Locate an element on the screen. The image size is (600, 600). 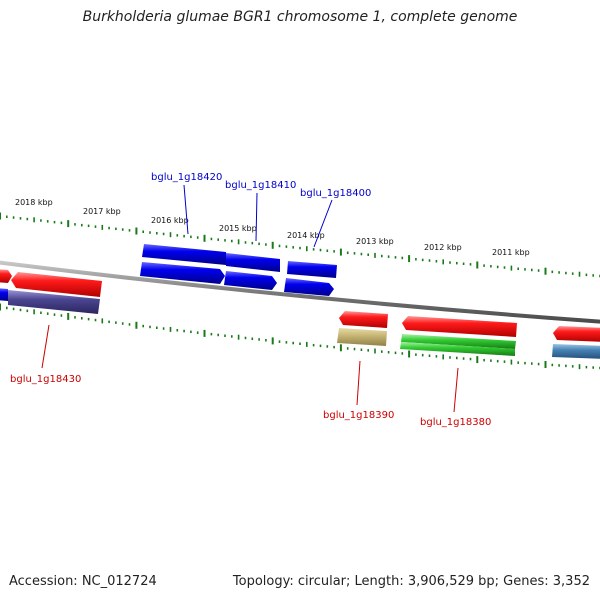
kbp-label: 2014 kbp is located at coordinates (306, 235).